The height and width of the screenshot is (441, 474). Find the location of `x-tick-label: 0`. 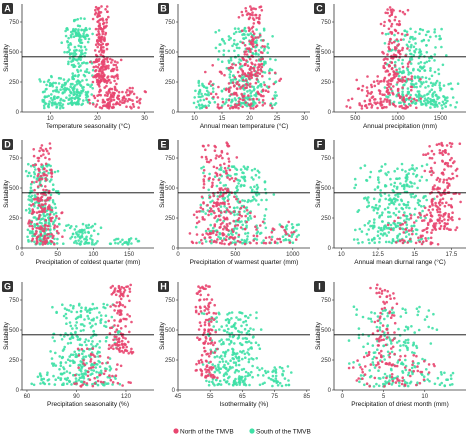

x-tick-label: 0 is located at coordinates (343, 397).